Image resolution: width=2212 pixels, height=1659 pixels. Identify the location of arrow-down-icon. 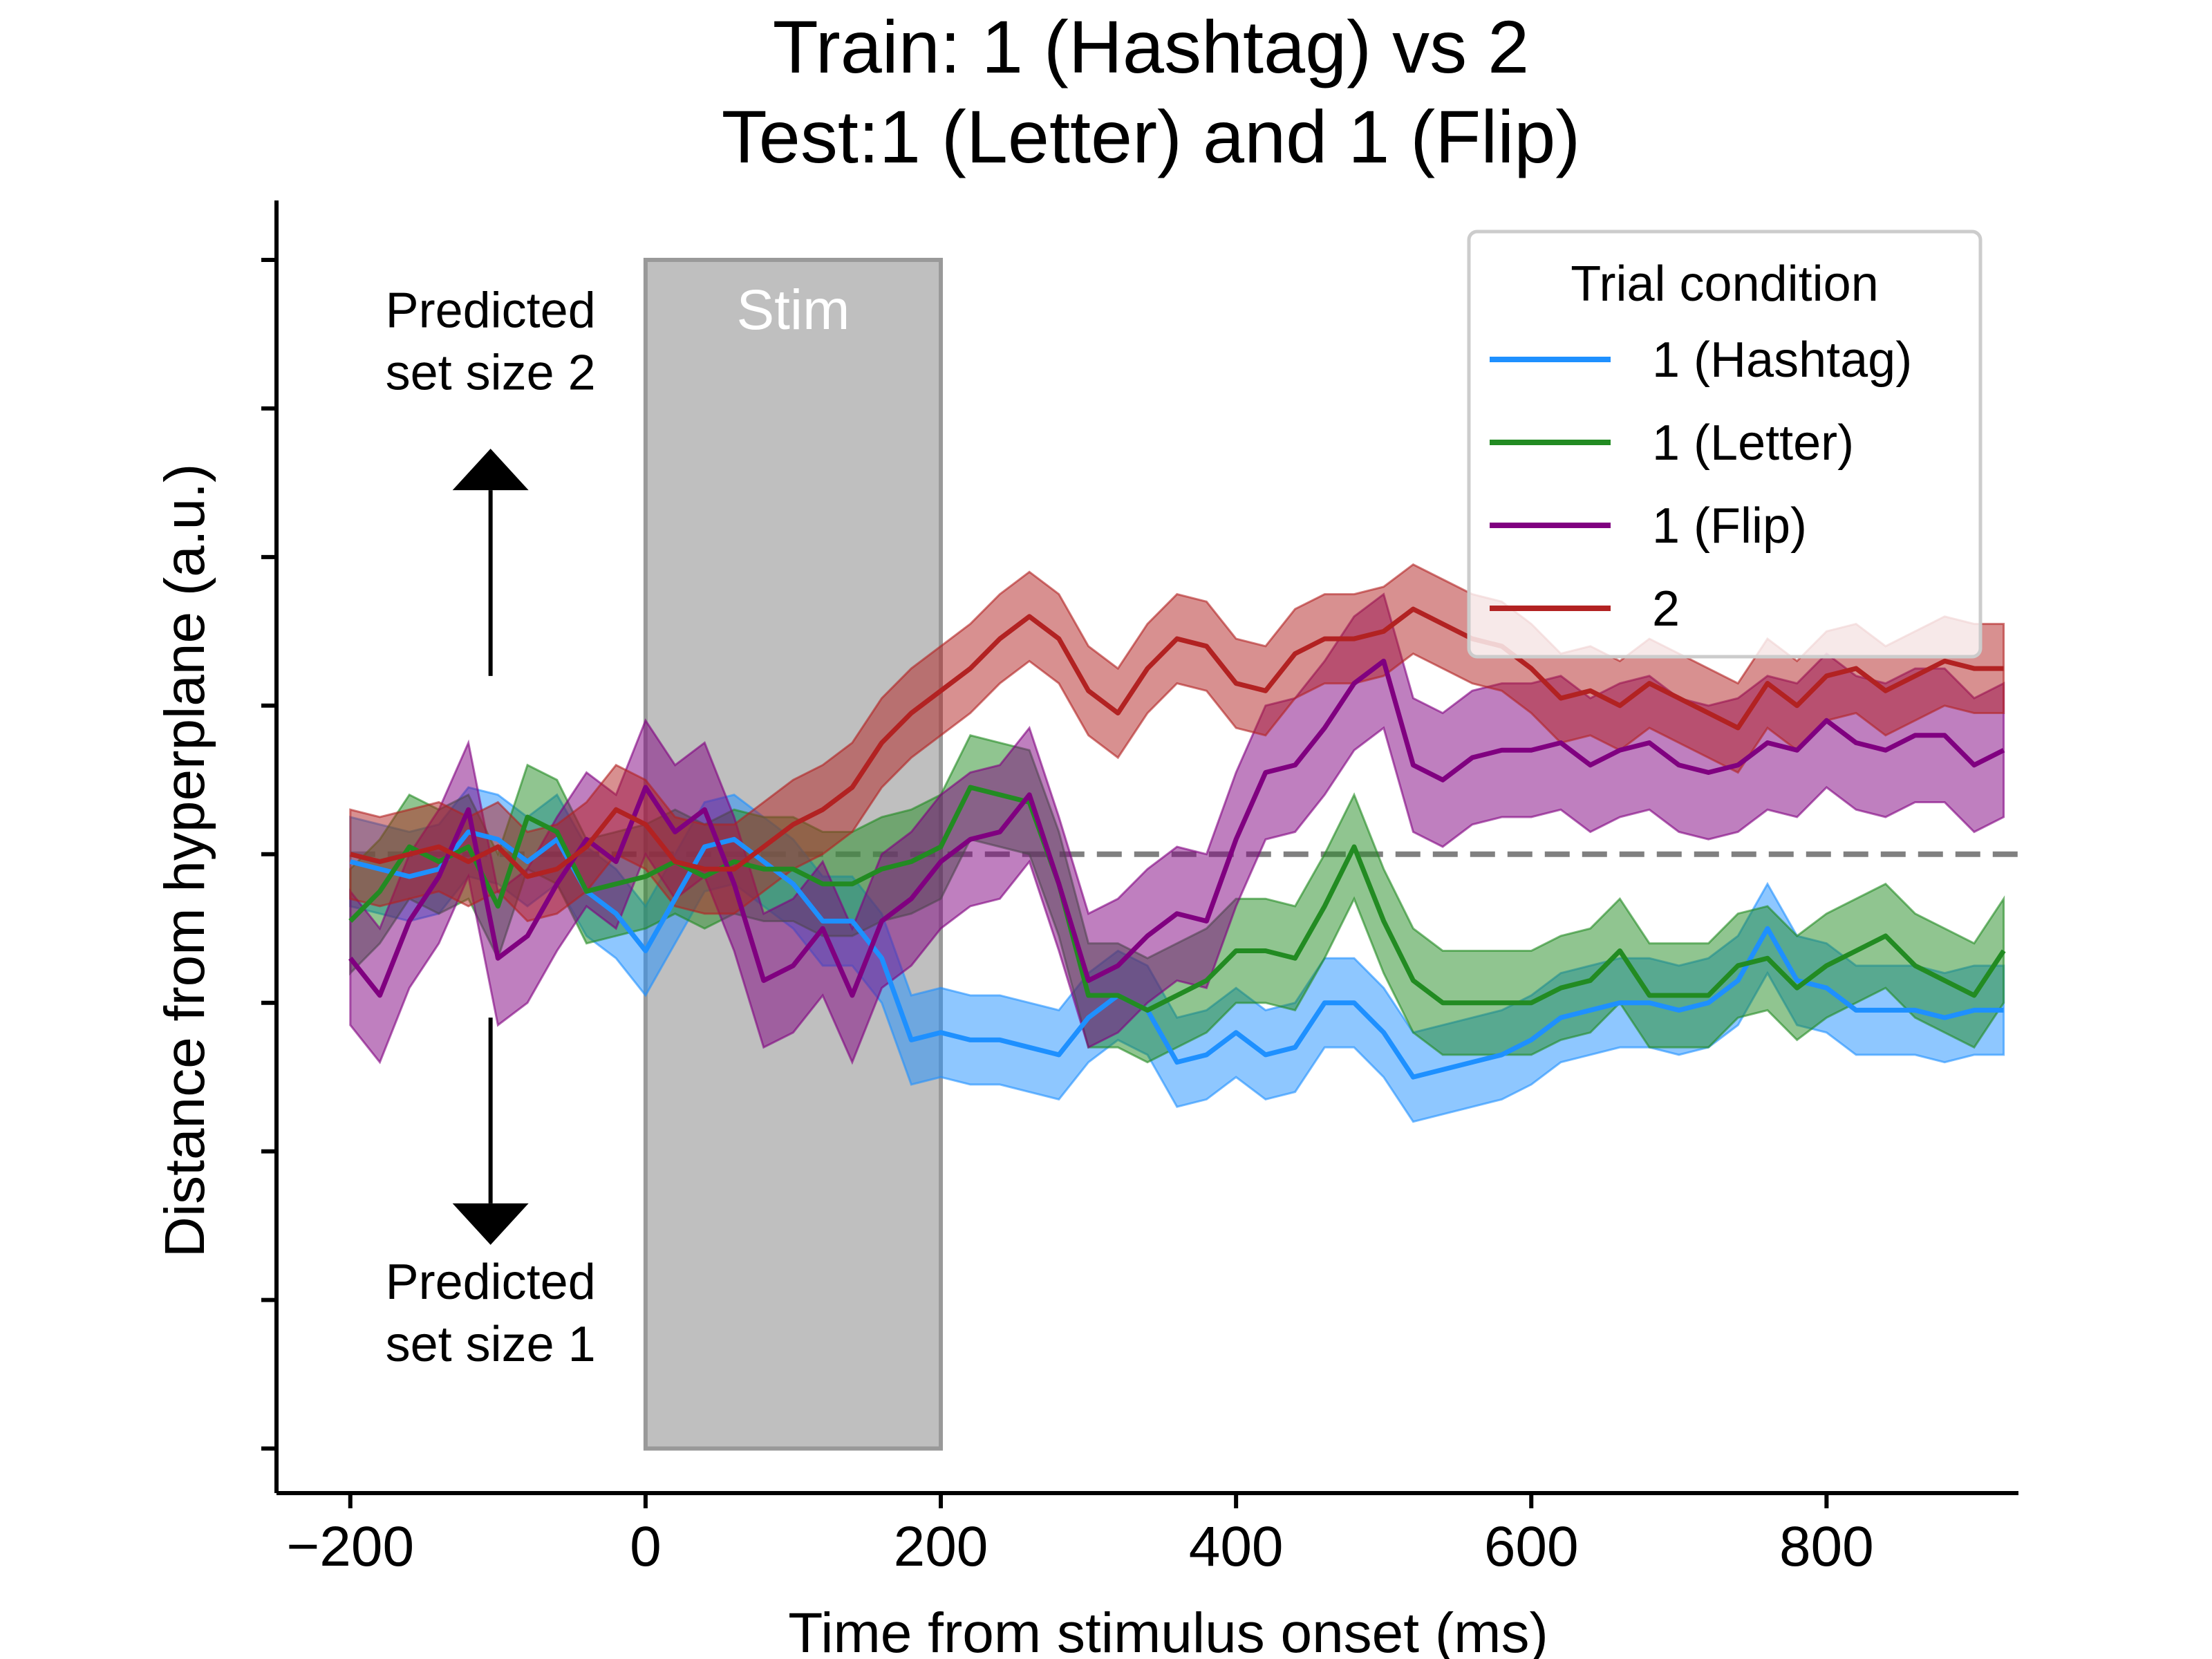
(490, 1224).